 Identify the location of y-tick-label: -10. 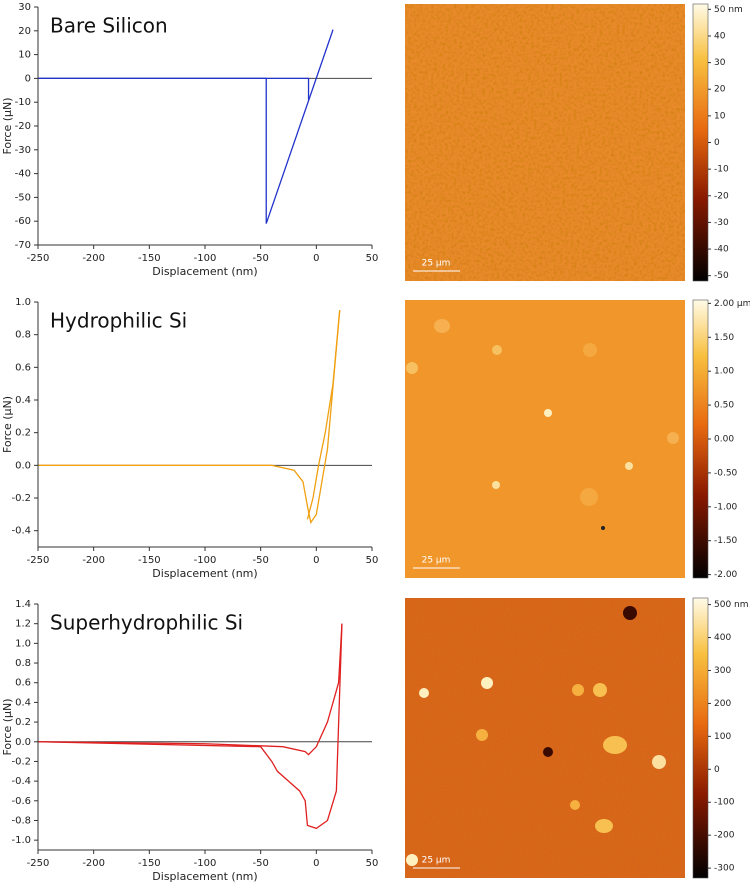
(23, 102).